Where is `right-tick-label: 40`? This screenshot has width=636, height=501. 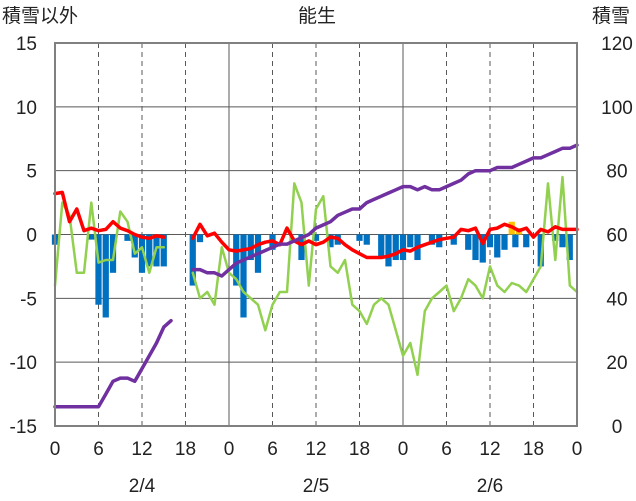
right-tick-label: 40 is located at coordinates (616, 299).